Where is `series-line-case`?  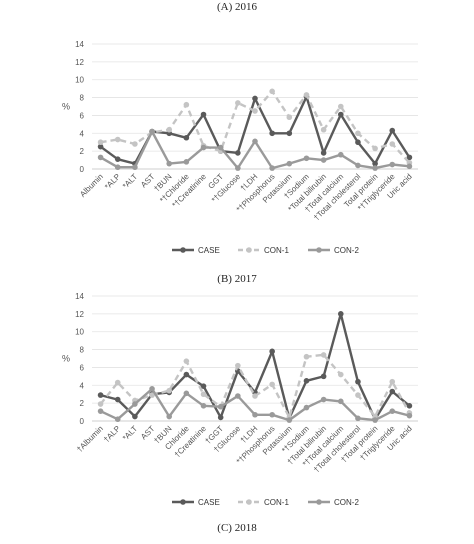
series-line-case is located at coordinates (255, 130).